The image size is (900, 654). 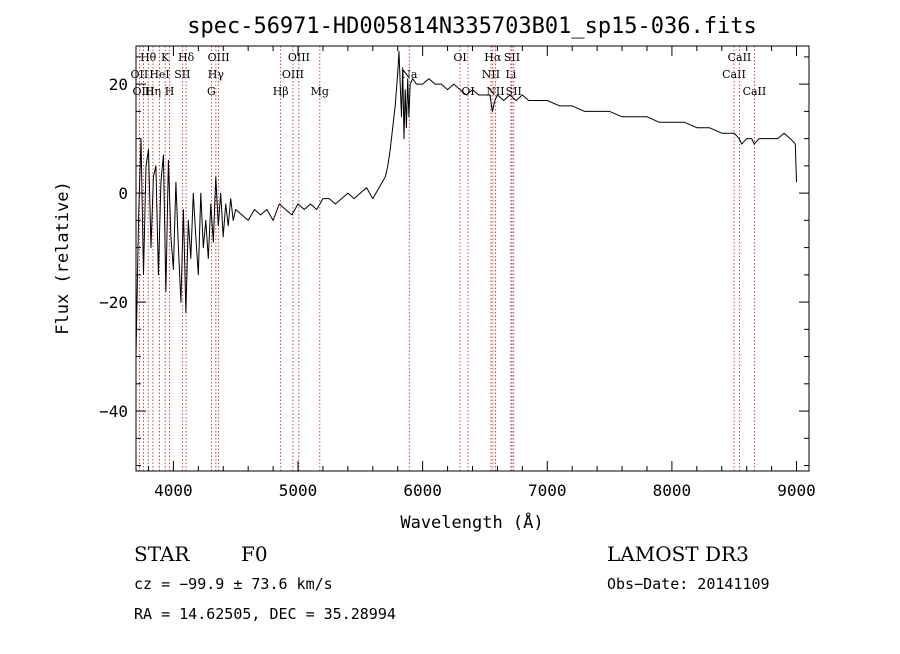 What do you see at coordinates (254, 554) in the screenshot?
I see `object-subclass: F0` at bounding box center [254, 554].